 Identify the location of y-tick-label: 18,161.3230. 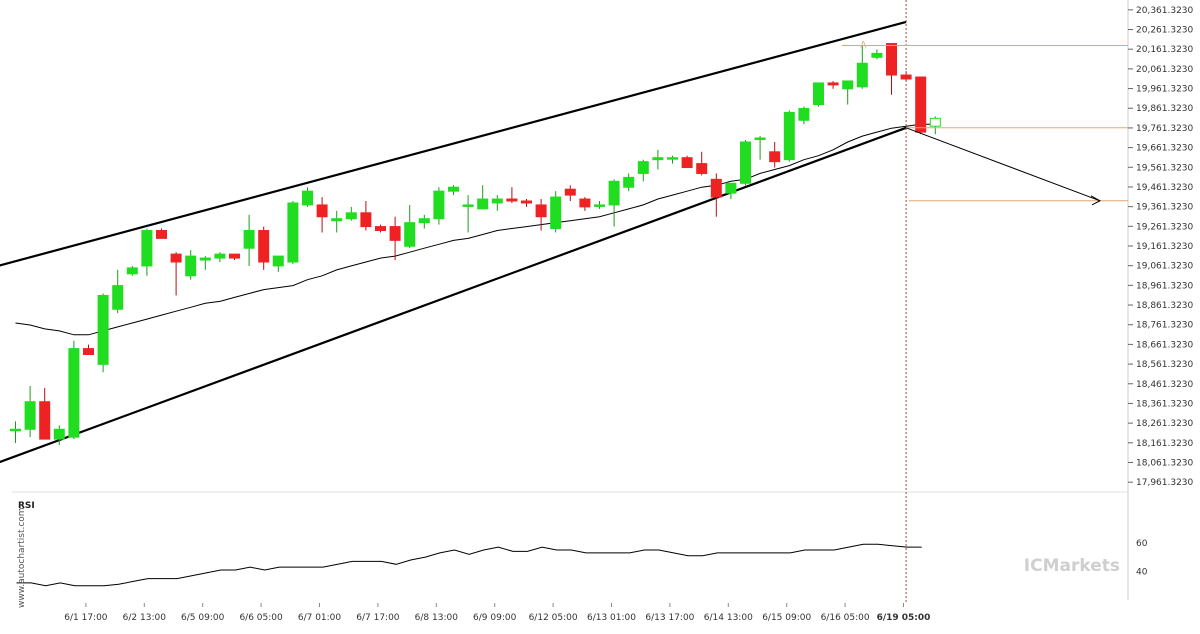
(1165, 444).